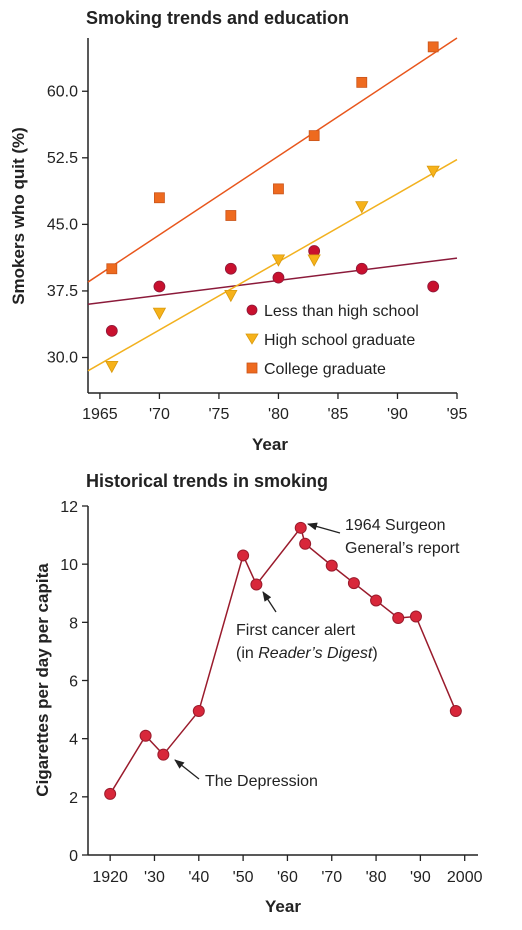  I want to click on y-tick-label: 45.0, so click(62, 224).